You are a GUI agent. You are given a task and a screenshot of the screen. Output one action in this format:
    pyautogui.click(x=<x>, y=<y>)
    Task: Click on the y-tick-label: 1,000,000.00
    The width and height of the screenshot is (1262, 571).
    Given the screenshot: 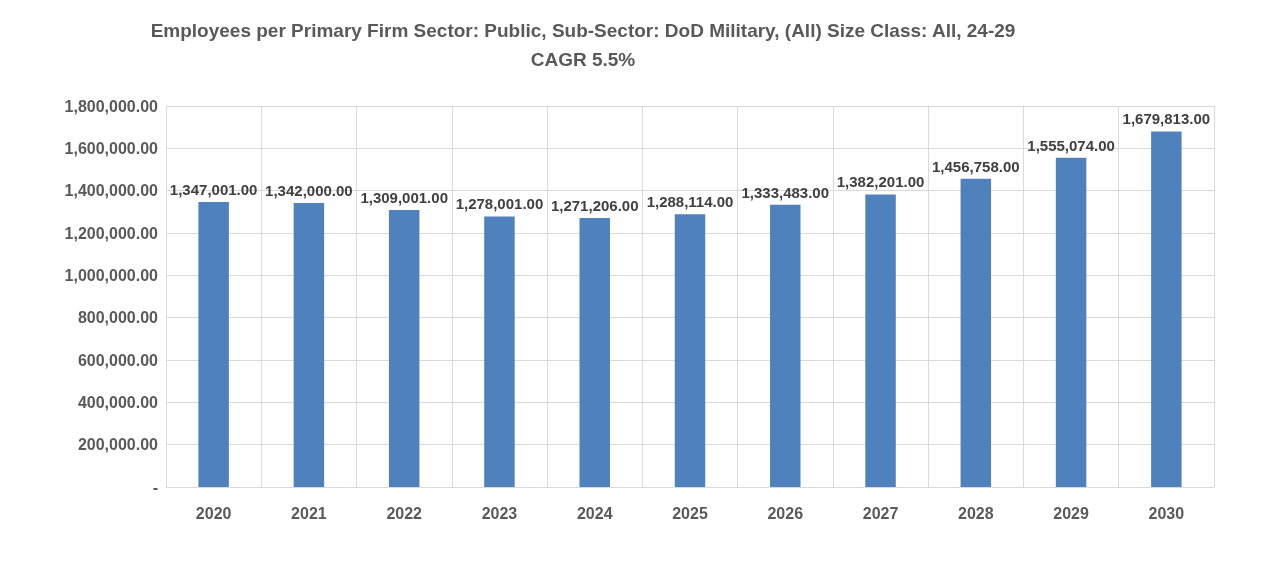 What is the action you would take?
    pyautogui.click(x=111, y=275)
    